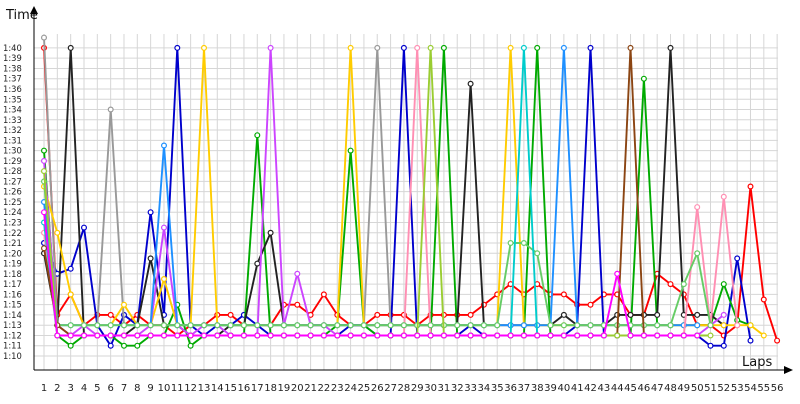  What do you see at coordinates (12, 264) in the screenshot?
I see `y-tick-label: 1:19` at bounding box center [12, 264].